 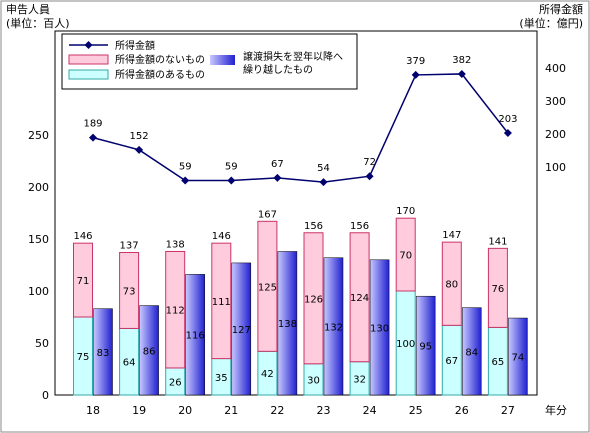 What do you see at coordinates (555, 134) in the screenshot?
I see `right-tick-label: 200` at bounding box center [555, 134].